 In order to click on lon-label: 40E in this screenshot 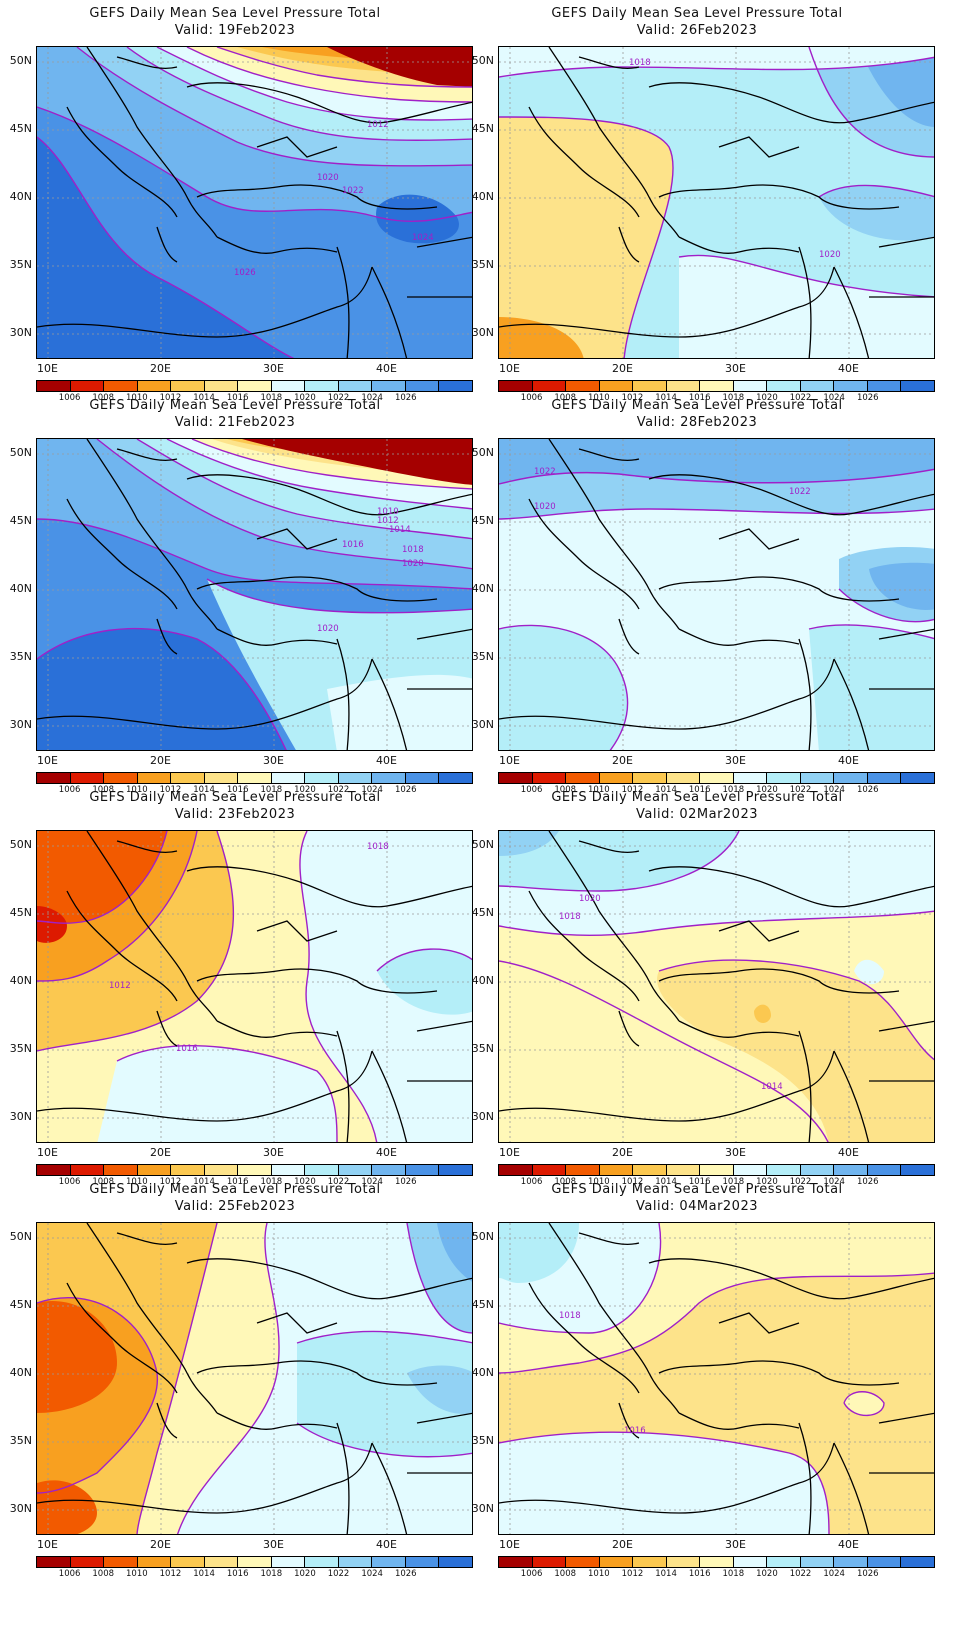, I will do `click(386, 760)`.